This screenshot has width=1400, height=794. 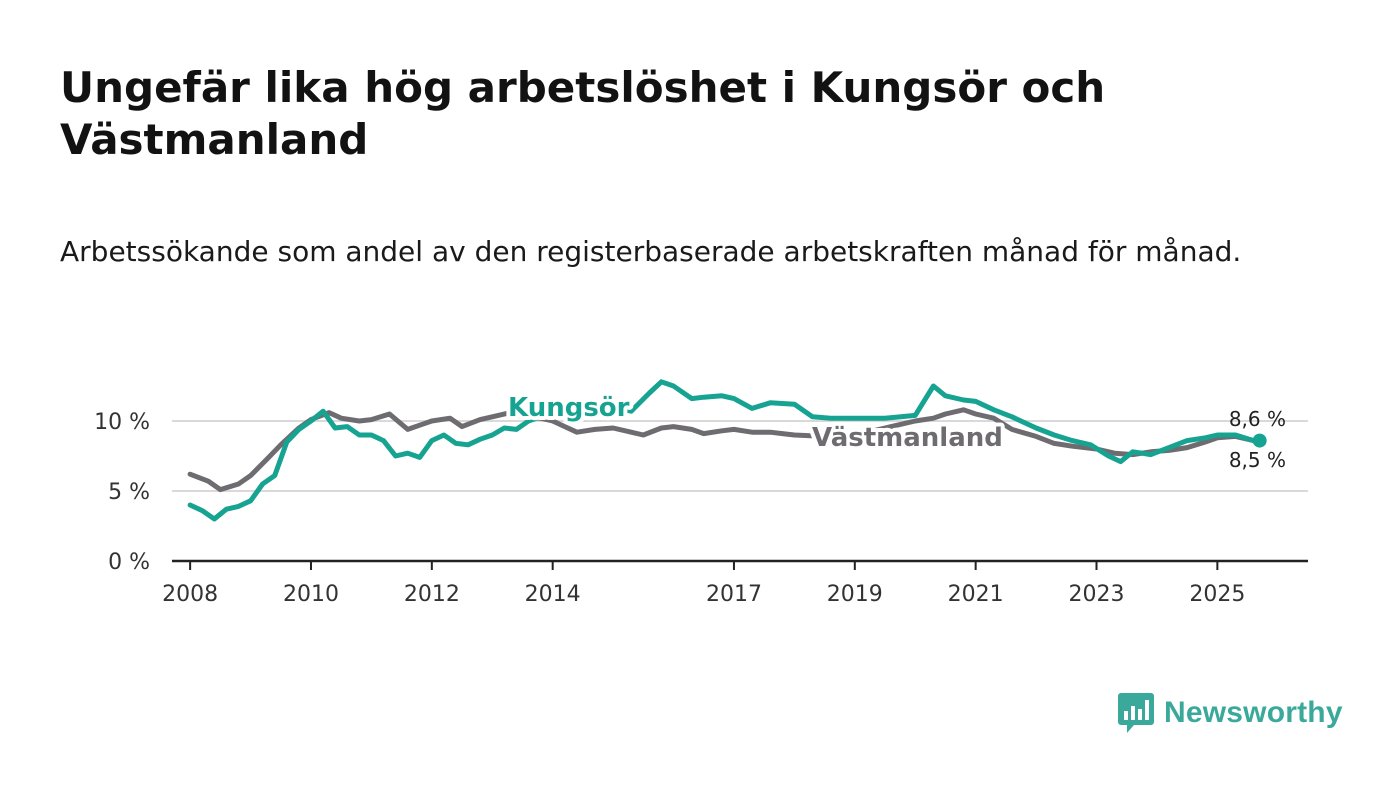 I want to click on series-line-kungsor, so click(x=725, y=450).